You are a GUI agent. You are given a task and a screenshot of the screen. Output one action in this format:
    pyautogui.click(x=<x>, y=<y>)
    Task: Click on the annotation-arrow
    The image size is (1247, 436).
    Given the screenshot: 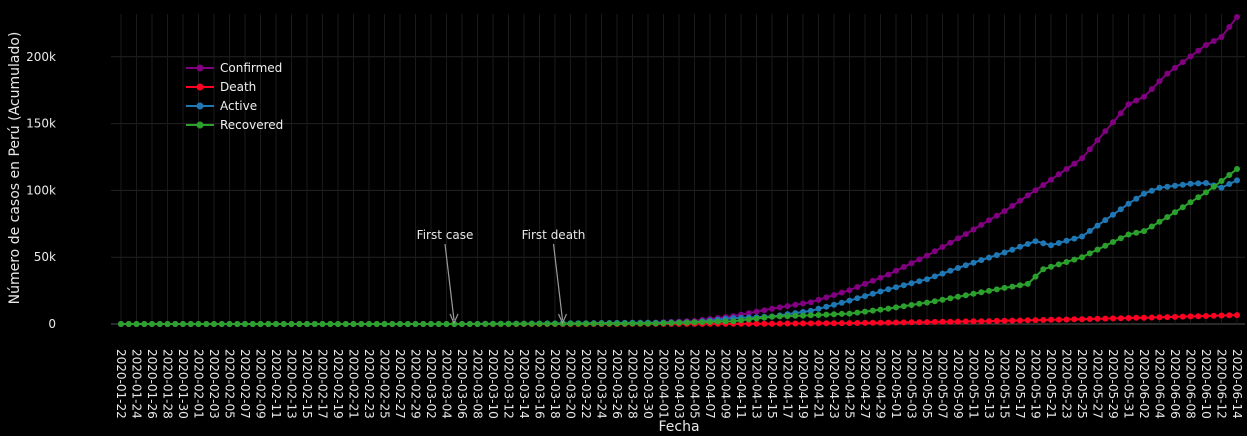 What is the action you would take?
    pyautogui.click(x=558, y=282)
    